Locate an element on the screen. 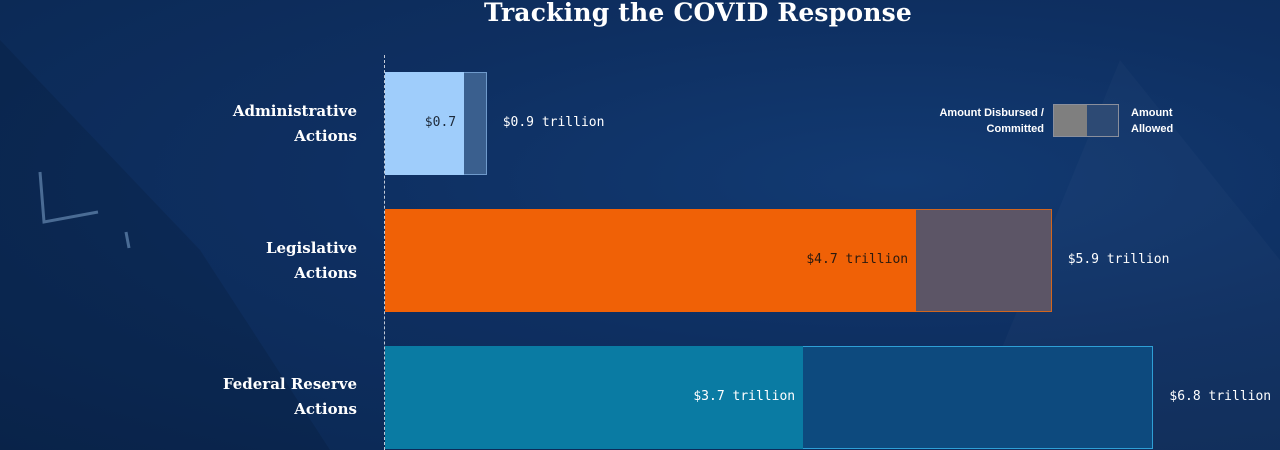  baseline-axis is located at coordinates (384, 252).